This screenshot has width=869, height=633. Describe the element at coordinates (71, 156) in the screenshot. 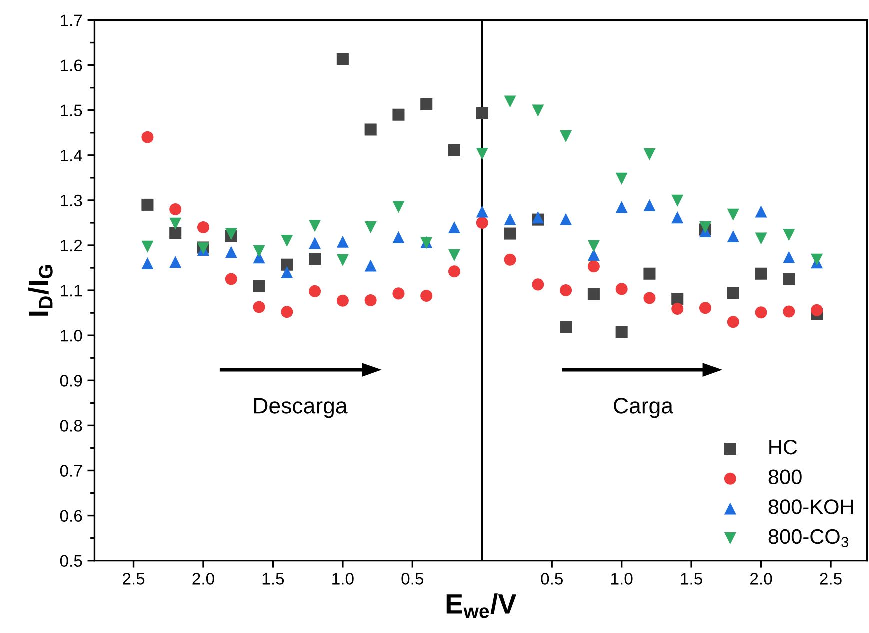

I see `y-tick-label: 1.4` at that location.